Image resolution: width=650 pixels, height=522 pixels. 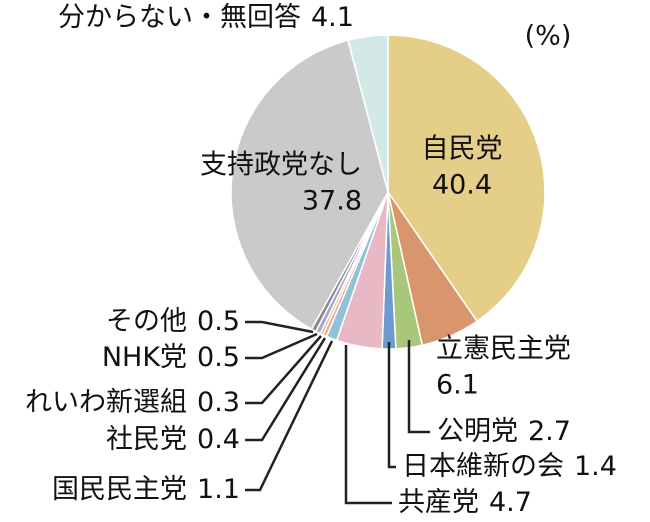 What do you see at coordinates (477, 431) in the screenshot?
I see `slice-label: 公明党` at bounding box center [477, 431].